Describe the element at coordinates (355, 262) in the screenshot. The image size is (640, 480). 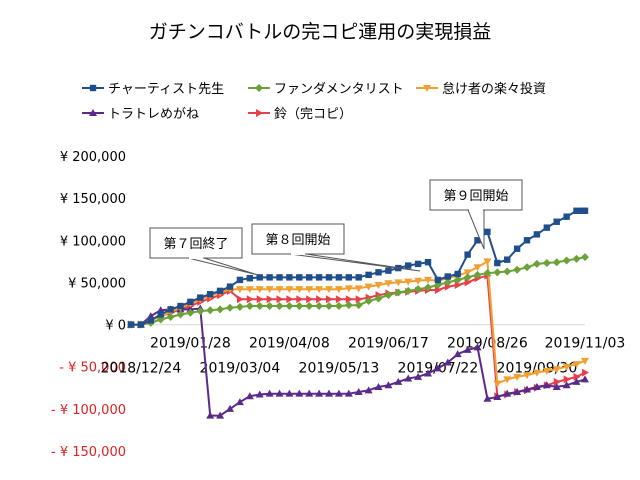
I see `callout-pointer` at that location.